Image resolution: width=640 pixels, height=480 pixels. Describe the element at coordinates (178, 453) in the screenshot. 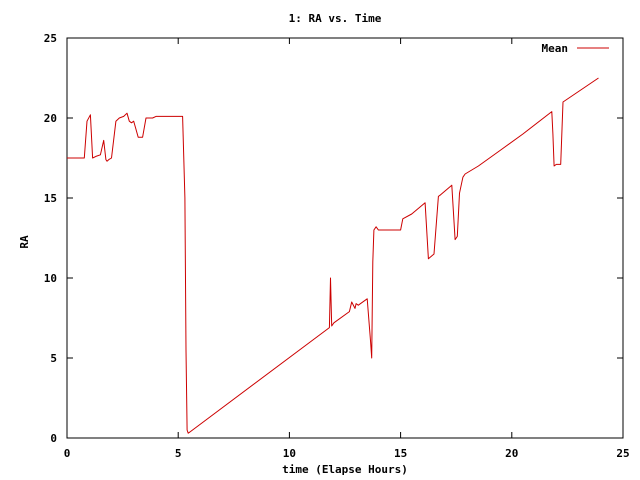

I see `x-tick-label: 5` at that location.